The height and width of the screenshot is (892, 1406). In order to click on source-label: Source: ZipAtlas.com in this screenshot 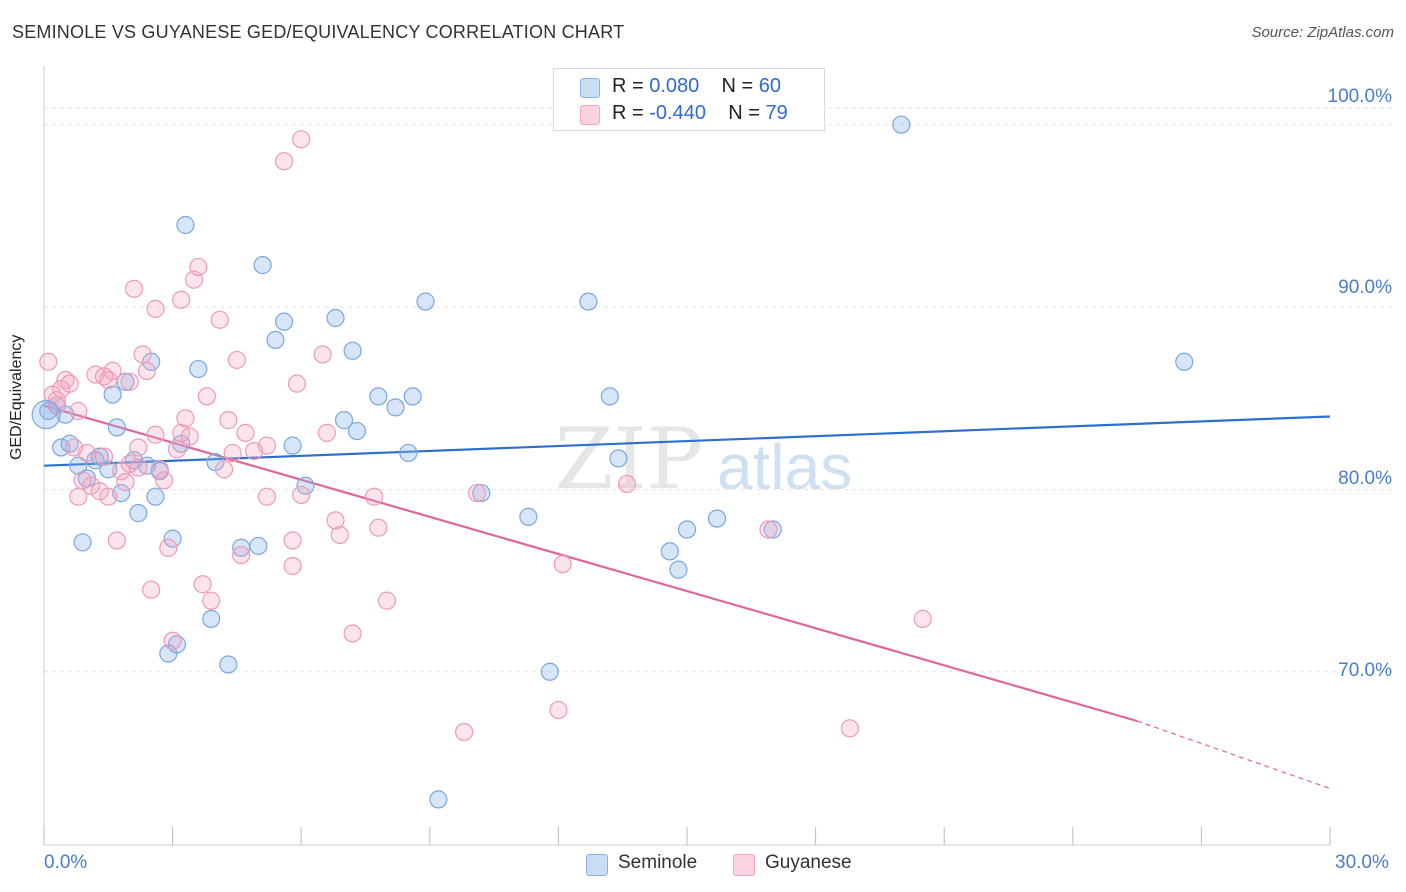, I will do `click(1322, 32)`.